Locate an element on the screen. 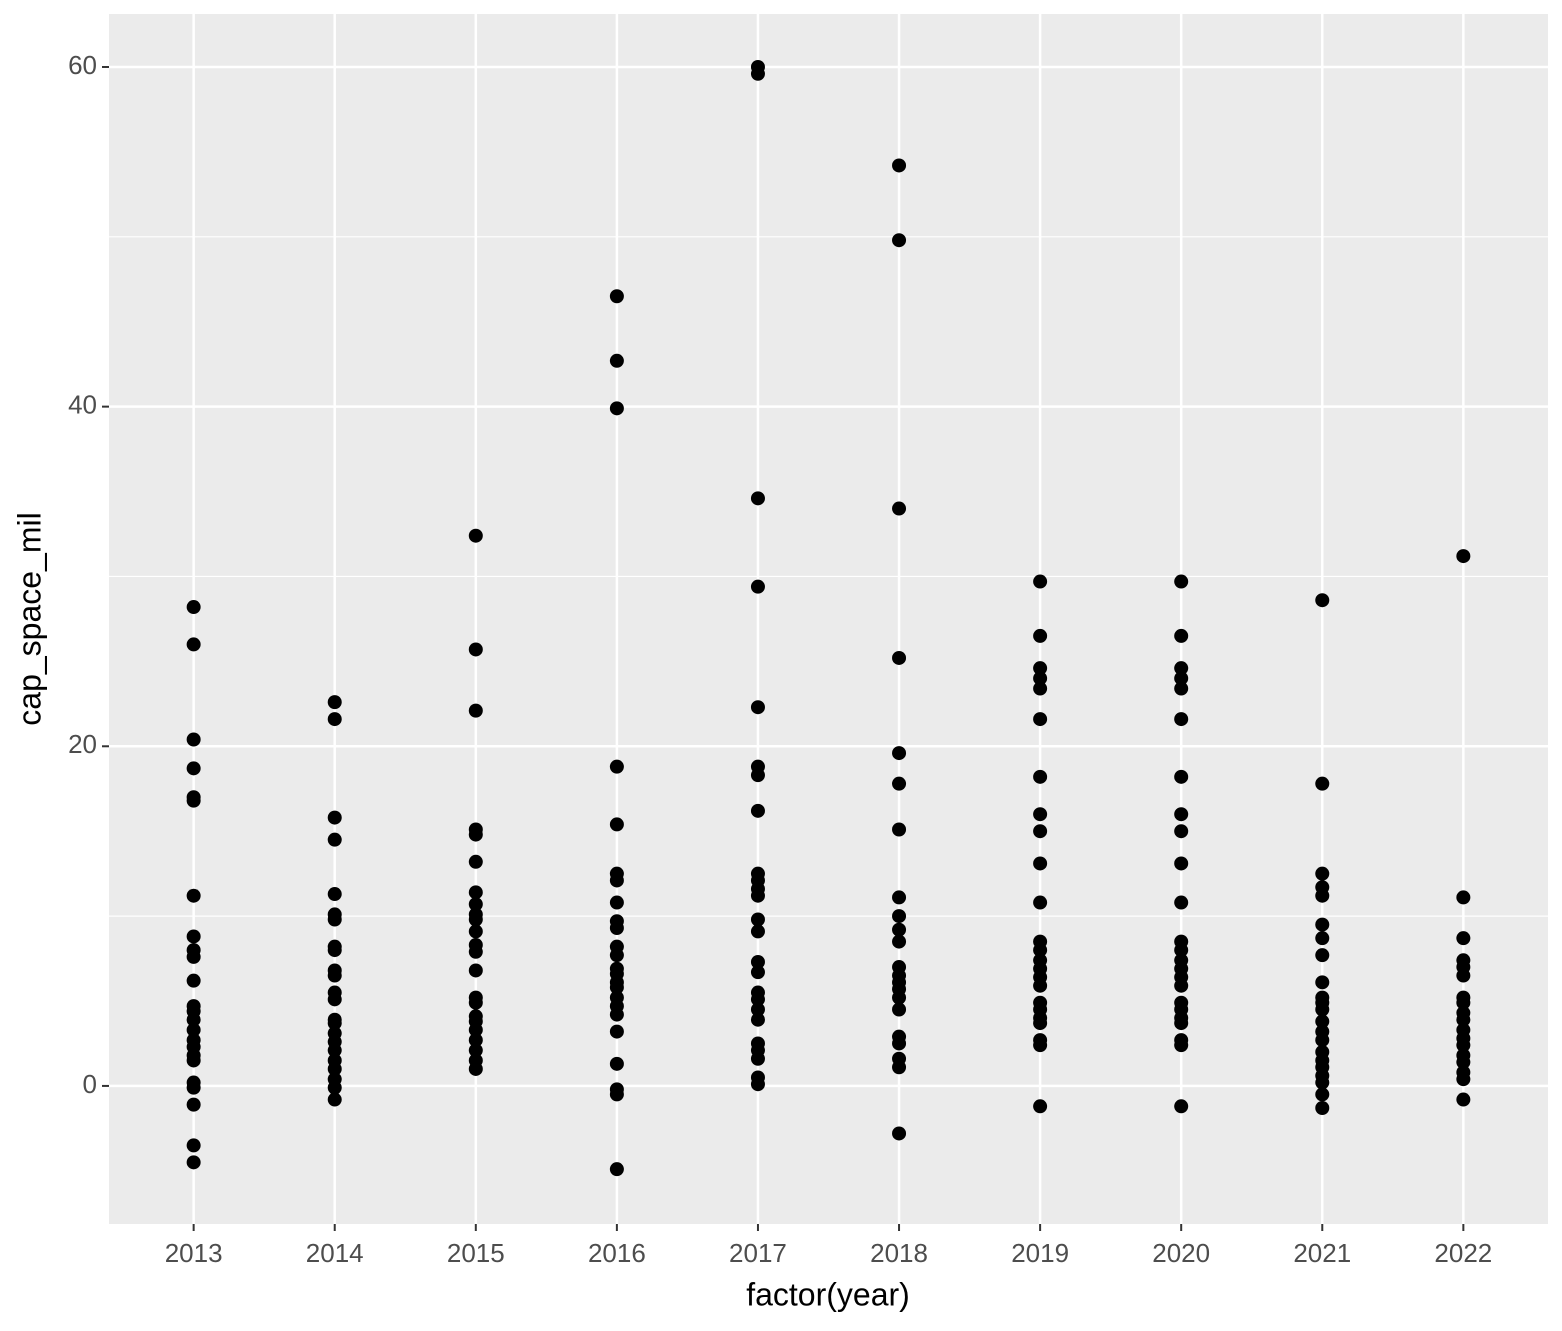 The height and width of the screenshot is (1331, 1562). x-tick-label: 2015 is located at coordinates (476, 1253).